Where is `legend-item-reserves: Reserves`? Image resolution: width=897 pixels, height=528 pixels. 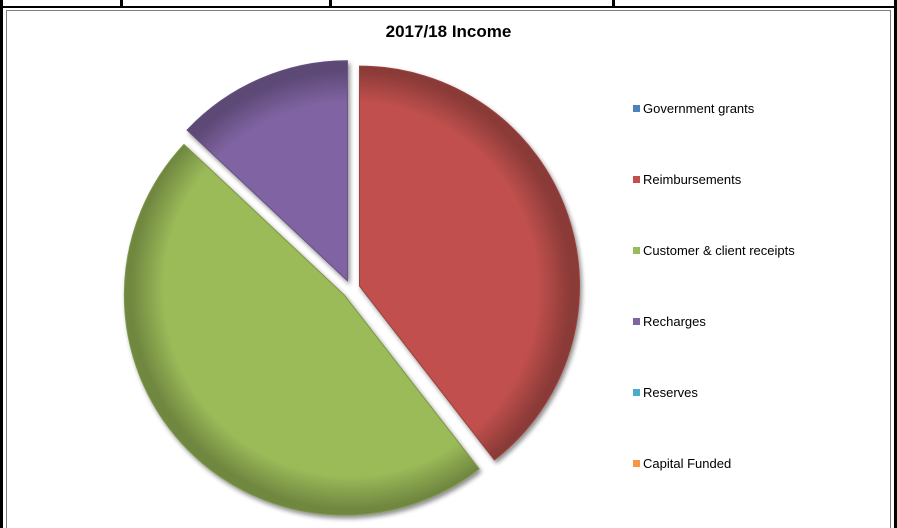 legend-item-reserves: Reserves is located at coordinates (665, 392).